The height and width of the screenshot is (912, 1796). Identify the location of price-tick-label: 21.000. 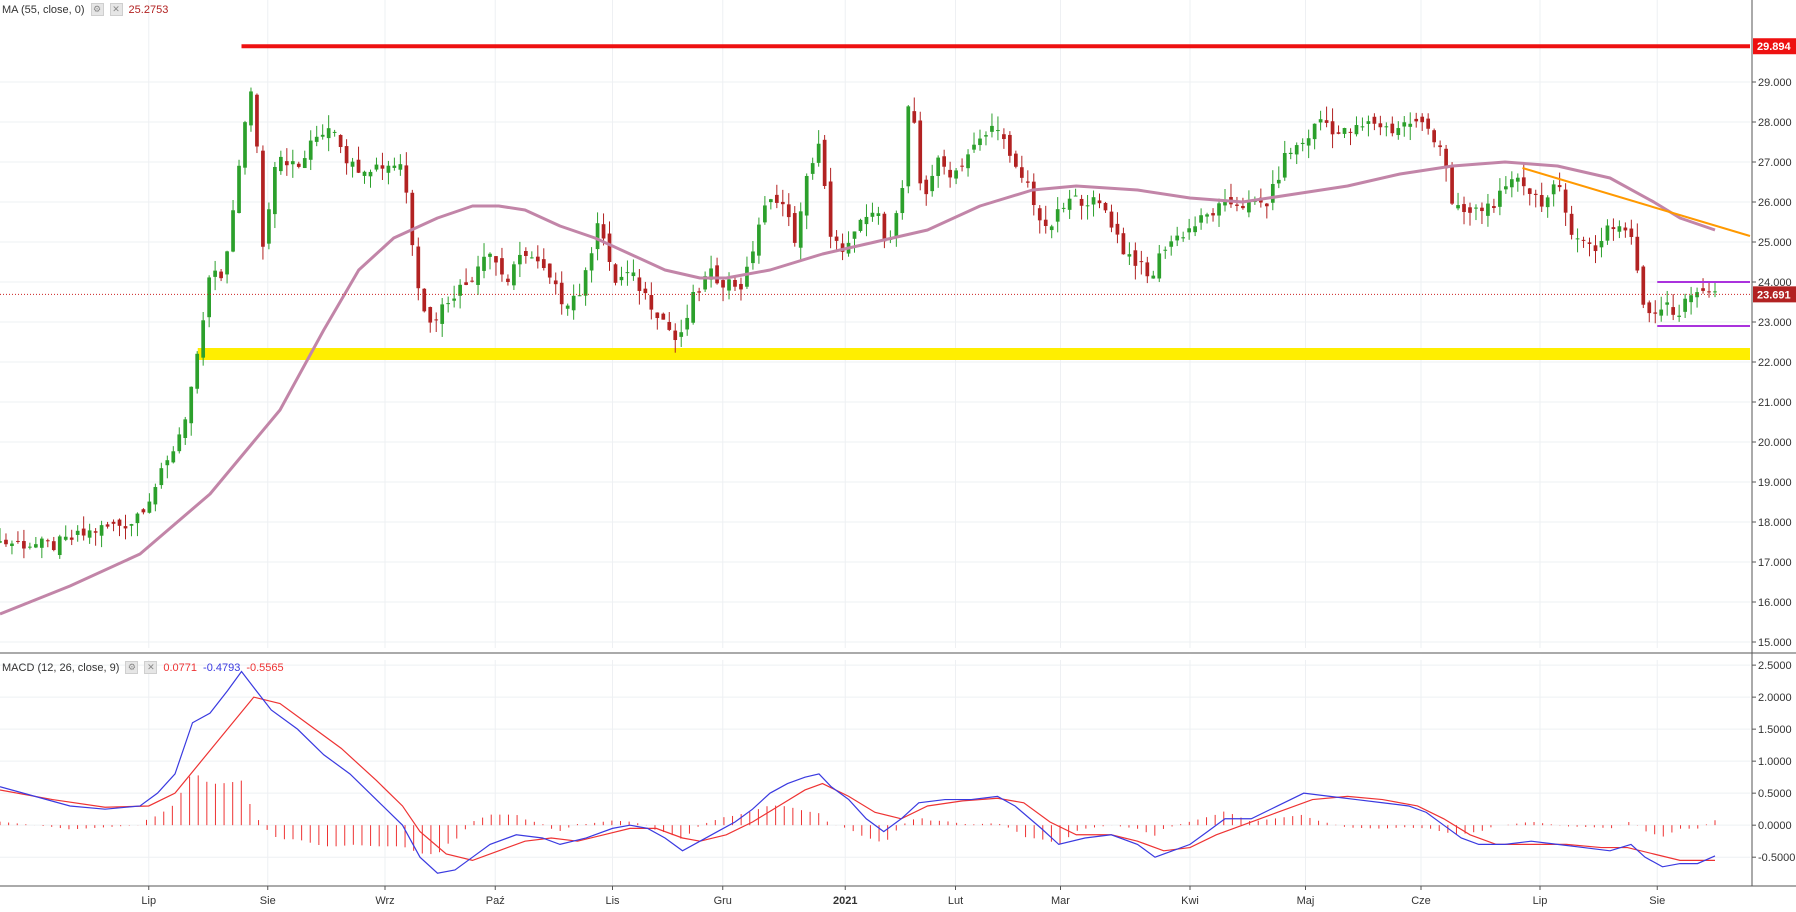
(1775, 403).